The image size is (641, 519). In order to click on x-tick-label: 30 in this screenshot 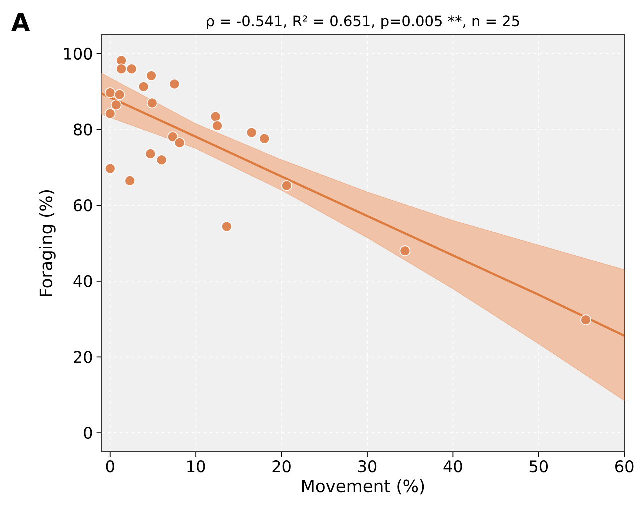, I will do `click(367, 466)`.